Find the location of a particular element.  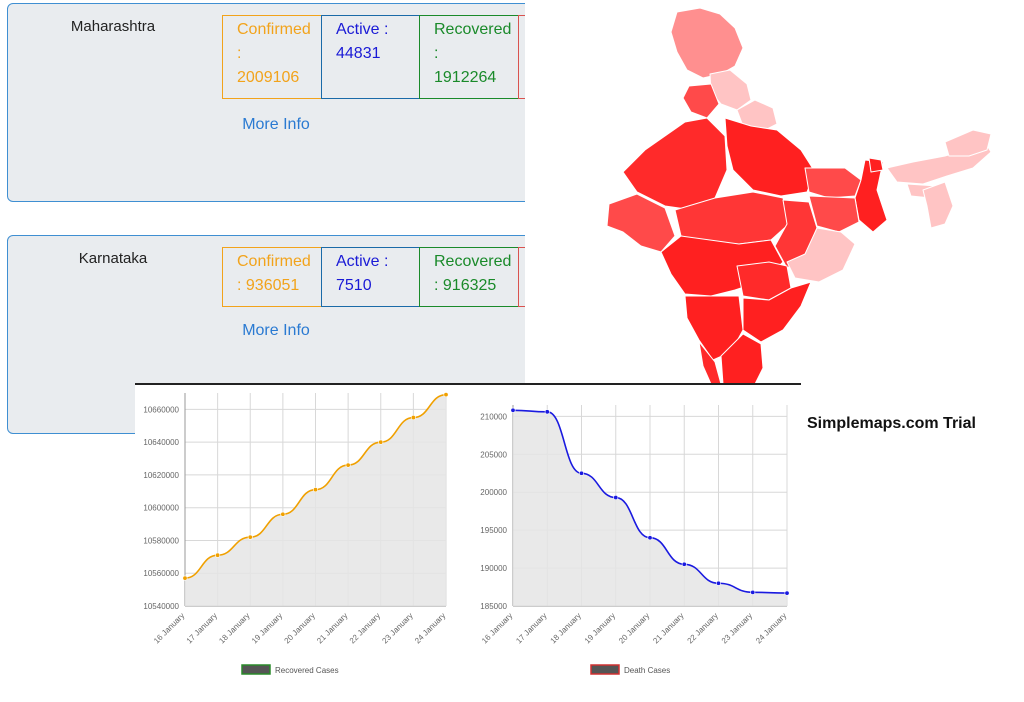

series-line is located at coordinates (650, 501).